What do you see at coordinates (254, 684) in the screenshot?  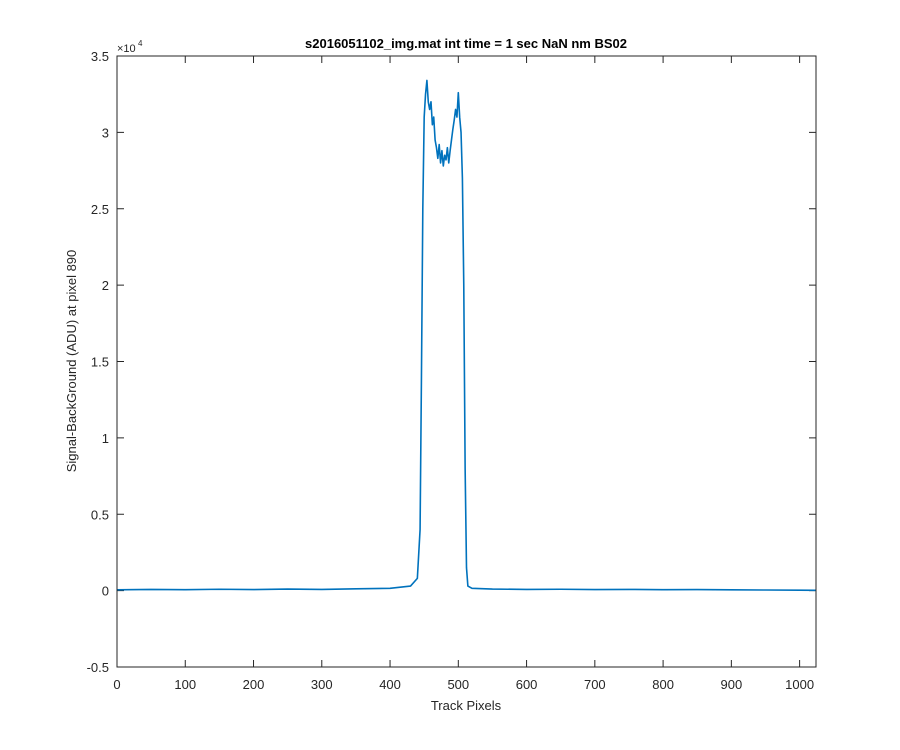 I see `x-tick-label: 200` at bounding box center [254, 684].